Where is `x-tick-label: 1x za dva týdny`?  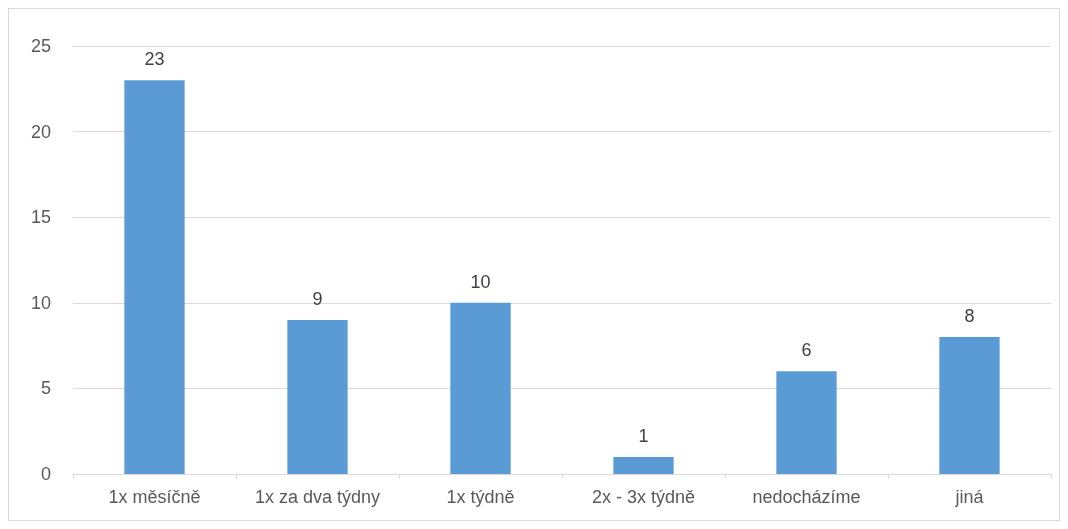 x-tick-label: 1x za dva týdny is located at coordinates (317, 497).